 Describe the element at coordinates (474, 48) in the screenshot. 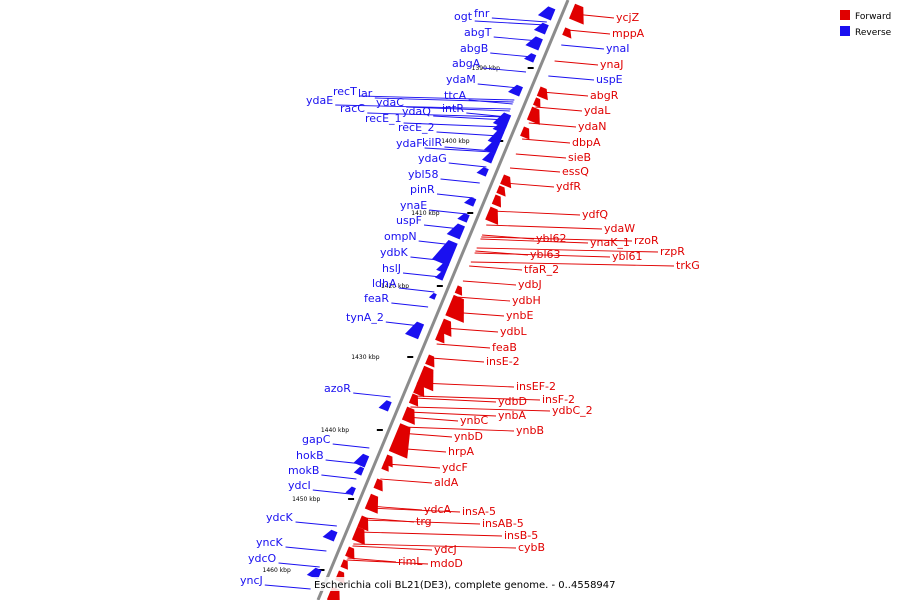

I see `gene-label-abgB: abgB` at that location.